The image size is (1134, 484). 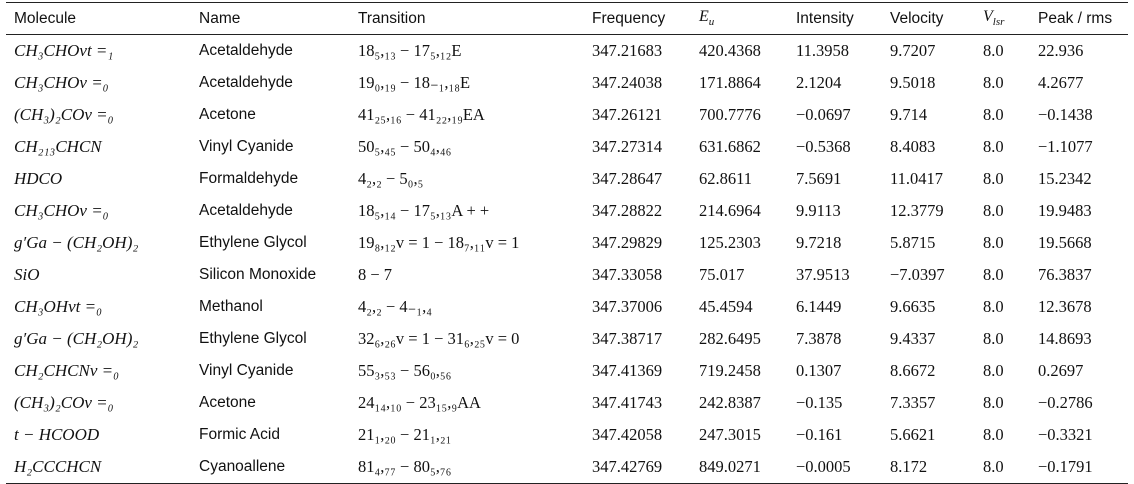 What do you see at coordinates (730, 338) in the screenshot?
I see `cell-eu: 282.6495` at bounding box center [730, 338].